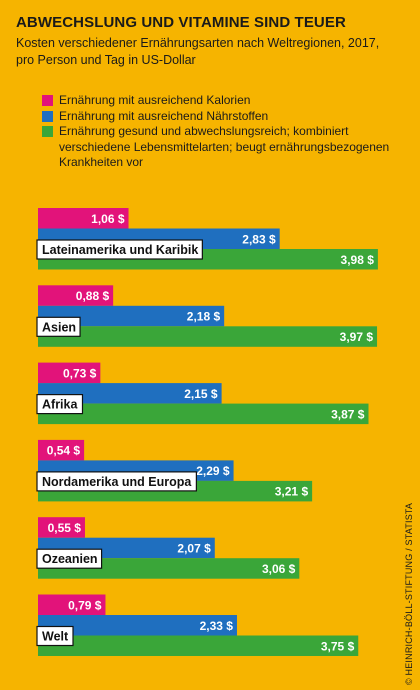 The width and height of the screenshot is (420, 690). I want to click on value-label: 3,98 $, so click(358, 260).